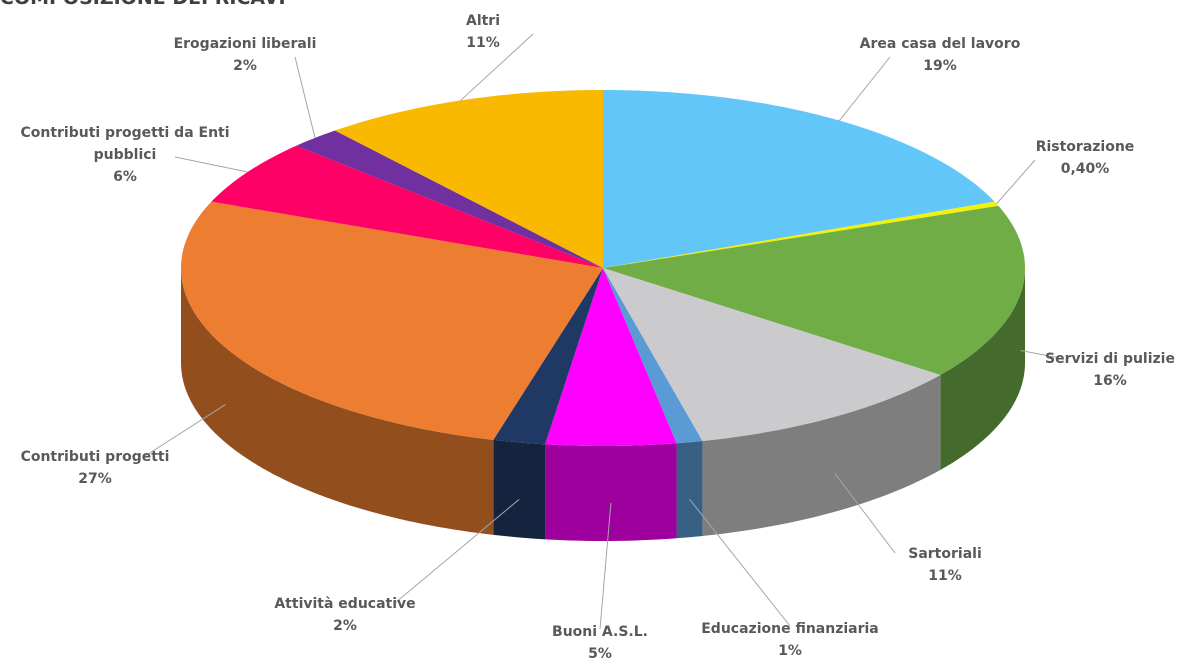 This screenshot has height=665, width=1184. Describe the element at coordinates (945, 554) in the screenshot. I see `label-name: Sartoriali` at that location.